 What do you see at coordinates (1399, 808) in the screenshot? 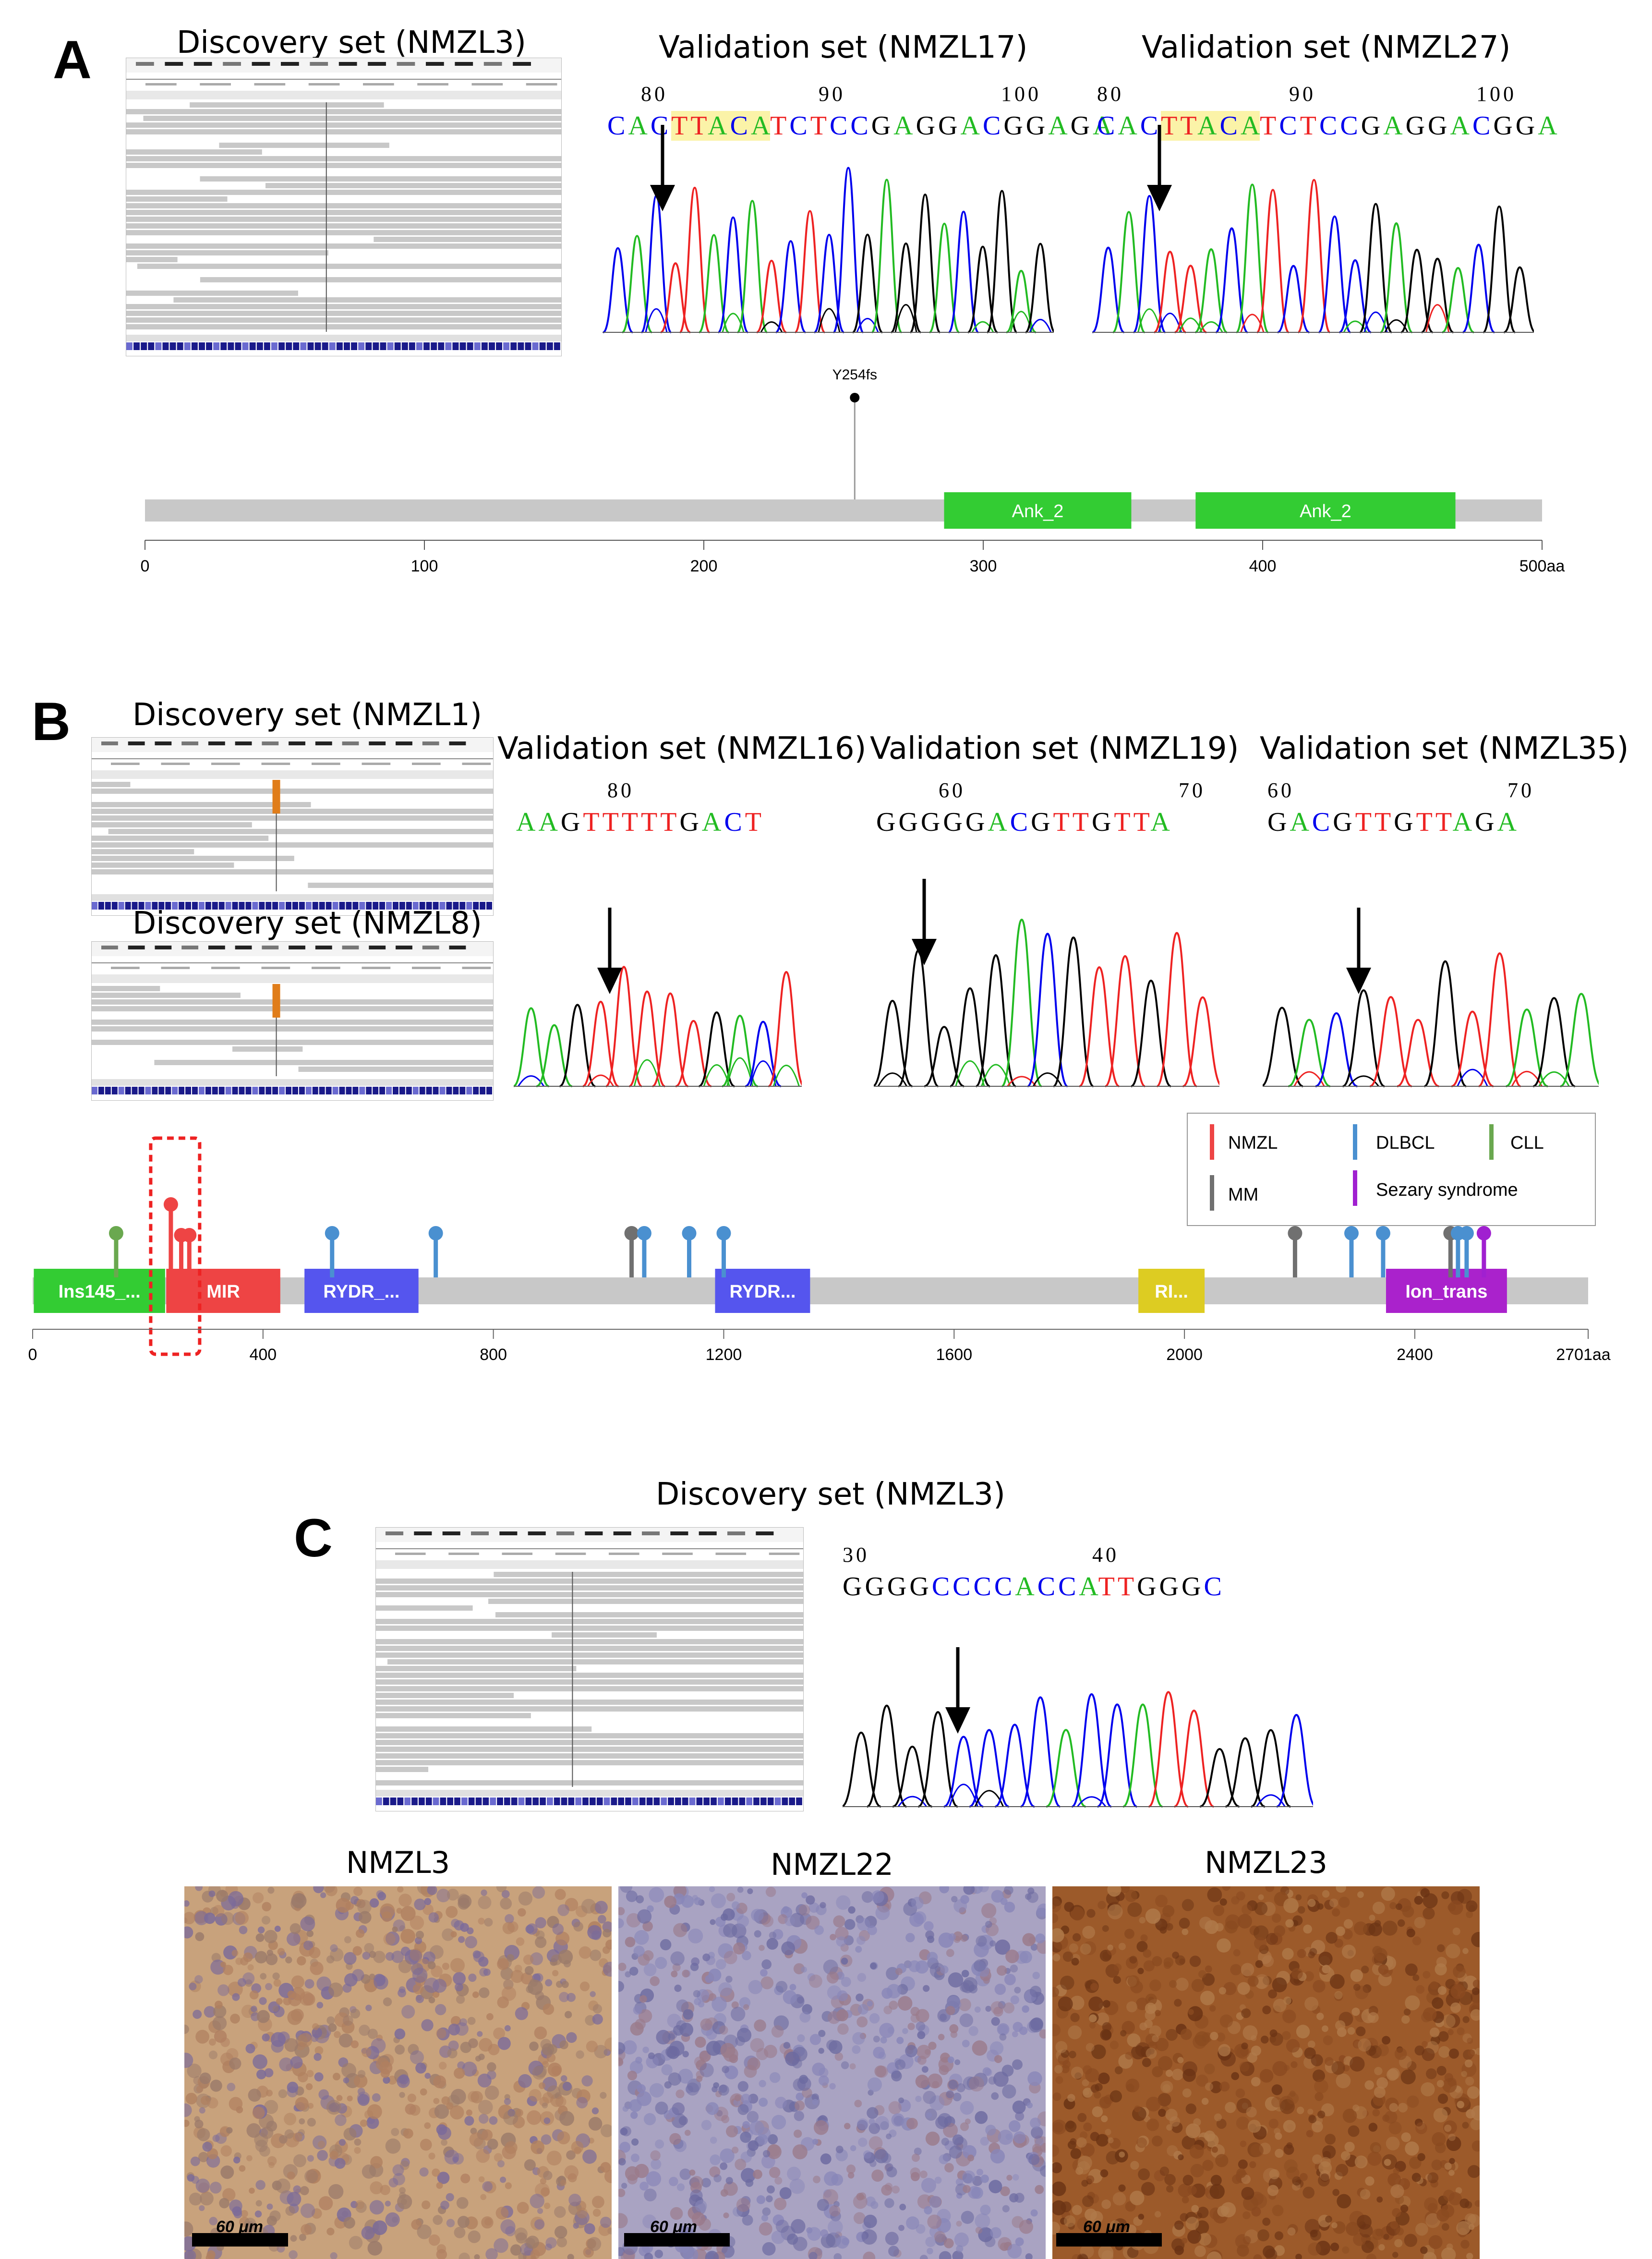
I see `panel-b-sequence-3: 60 70 GACGTTGTTAGA` at bounding box center [1399, 808].